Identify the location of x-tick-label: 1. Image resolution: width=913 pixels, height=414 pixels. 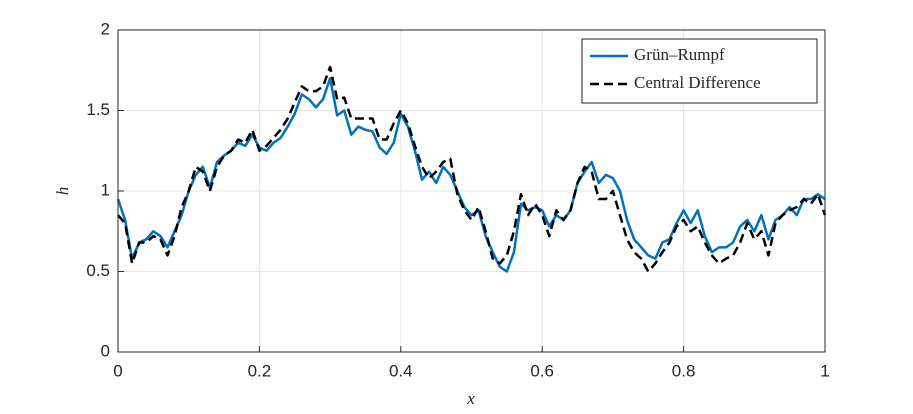
(824, 370).